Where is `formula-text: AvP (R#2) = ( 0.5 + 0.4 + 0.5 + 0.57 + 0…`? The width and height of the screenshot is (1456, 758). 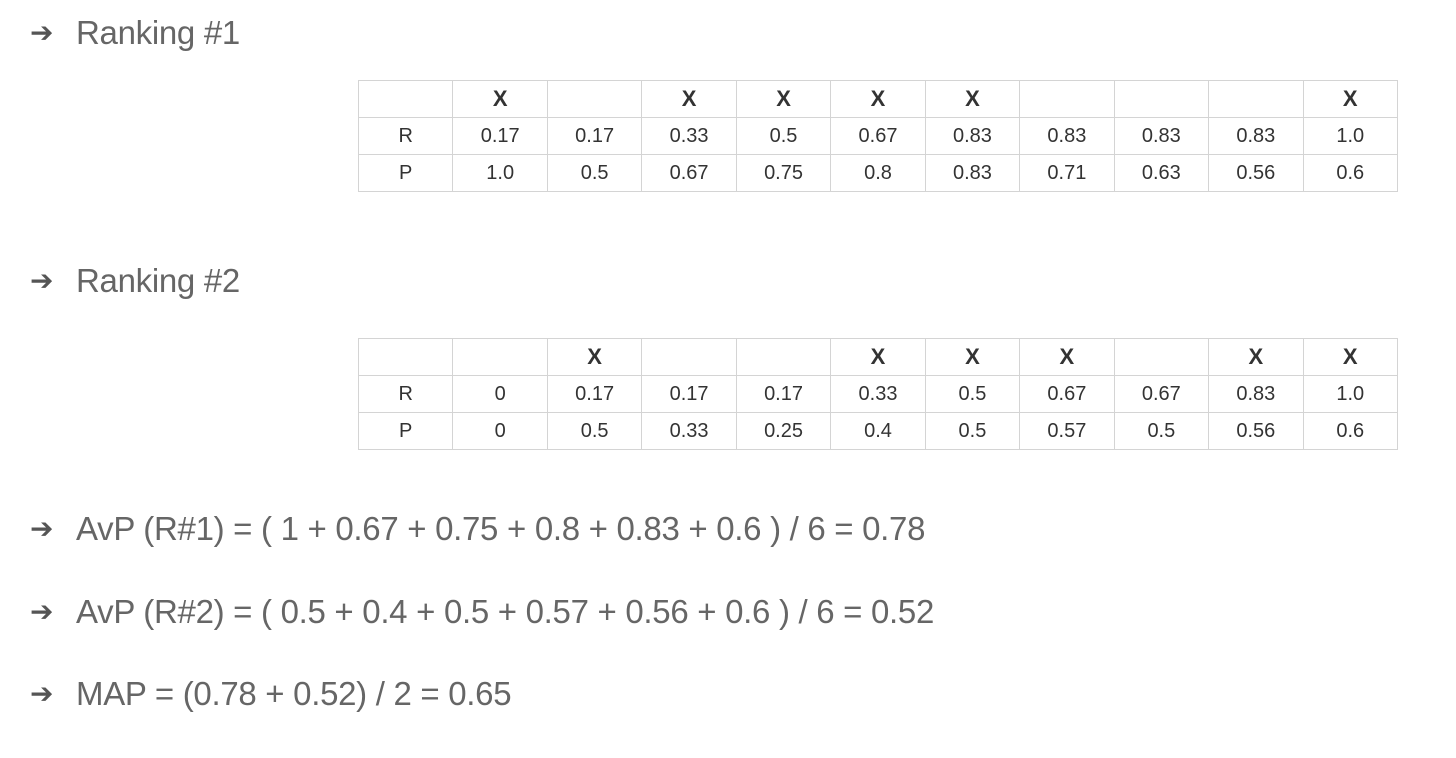 formula-text: AvP (R#2) = ( 0.5 + 0.4 + 0.5 + 0.57 + 0… is located at coordinates (505, 611).